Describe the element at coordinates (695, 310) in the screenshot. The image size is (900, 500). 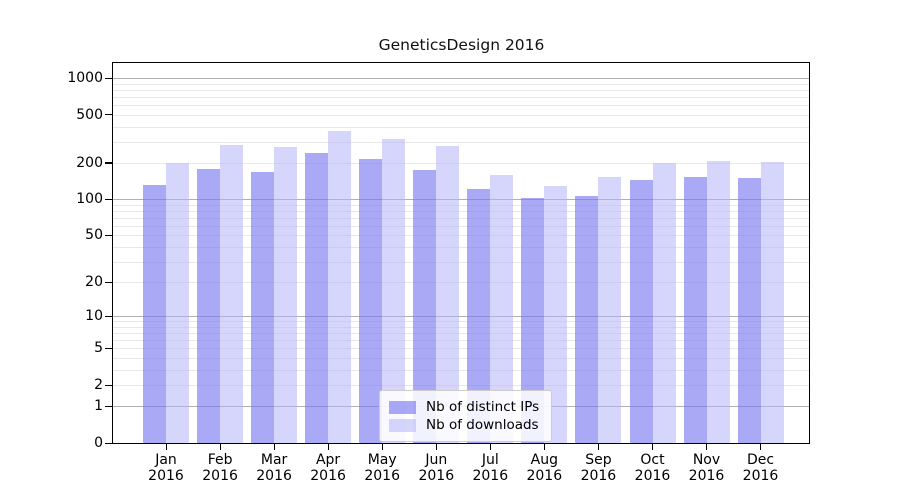
I see `bar-distinct-ips-nov` at that location.